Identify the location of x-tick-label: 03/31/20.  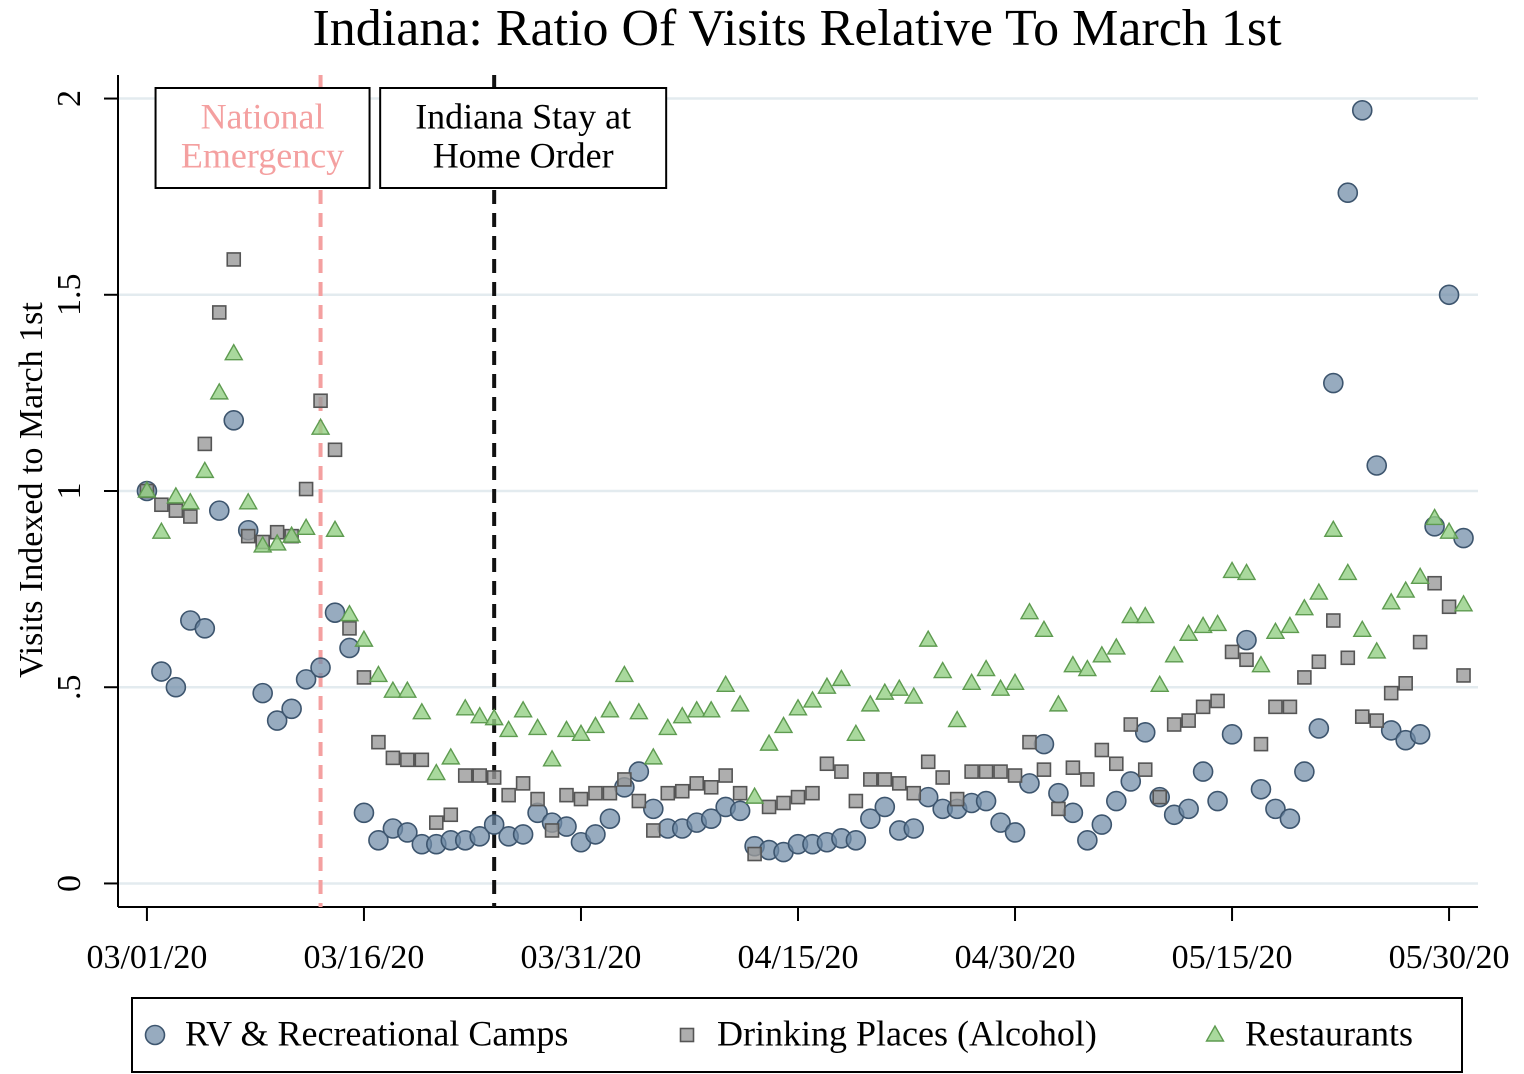
(581, 957).